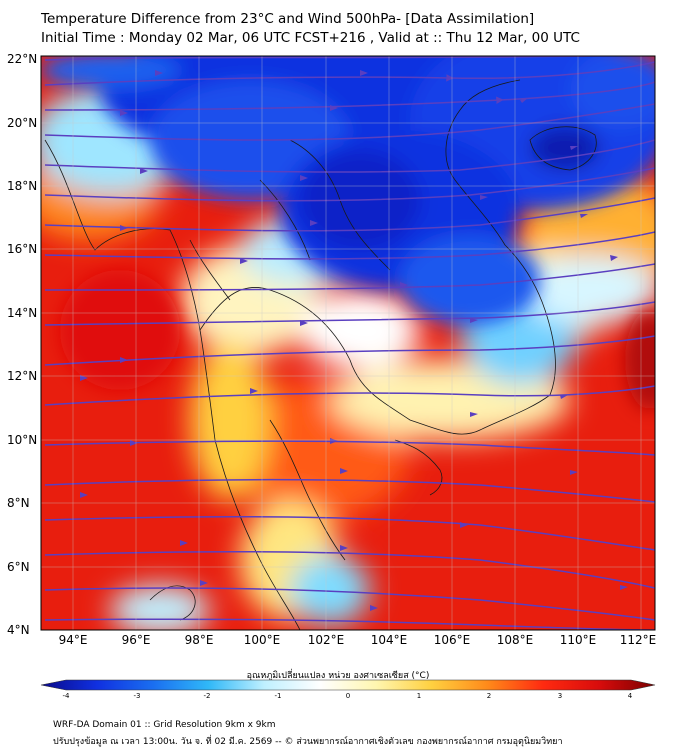 The width and height of the screenshot is (676, 756). I want to click on lat-label: 22°N, so click(22, 59).